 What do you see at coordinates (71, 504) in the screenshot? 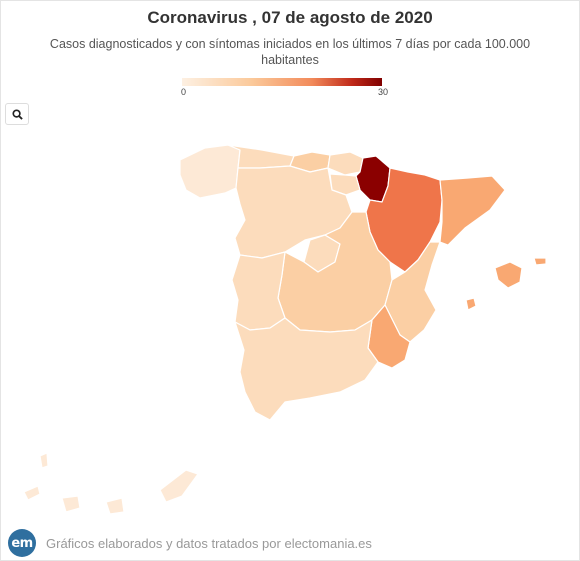
I see `region-canarias-gran-canaria` at bounding box center [71, 504].